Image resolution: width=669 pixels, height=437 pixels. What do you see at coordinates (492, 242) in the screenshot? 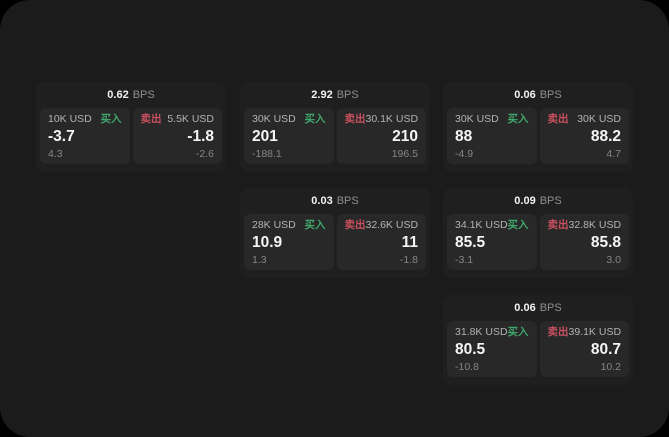
I see `buy-panel: 34.1K USD 买入 85.5 -3.1` at bounding box center [492, 242].